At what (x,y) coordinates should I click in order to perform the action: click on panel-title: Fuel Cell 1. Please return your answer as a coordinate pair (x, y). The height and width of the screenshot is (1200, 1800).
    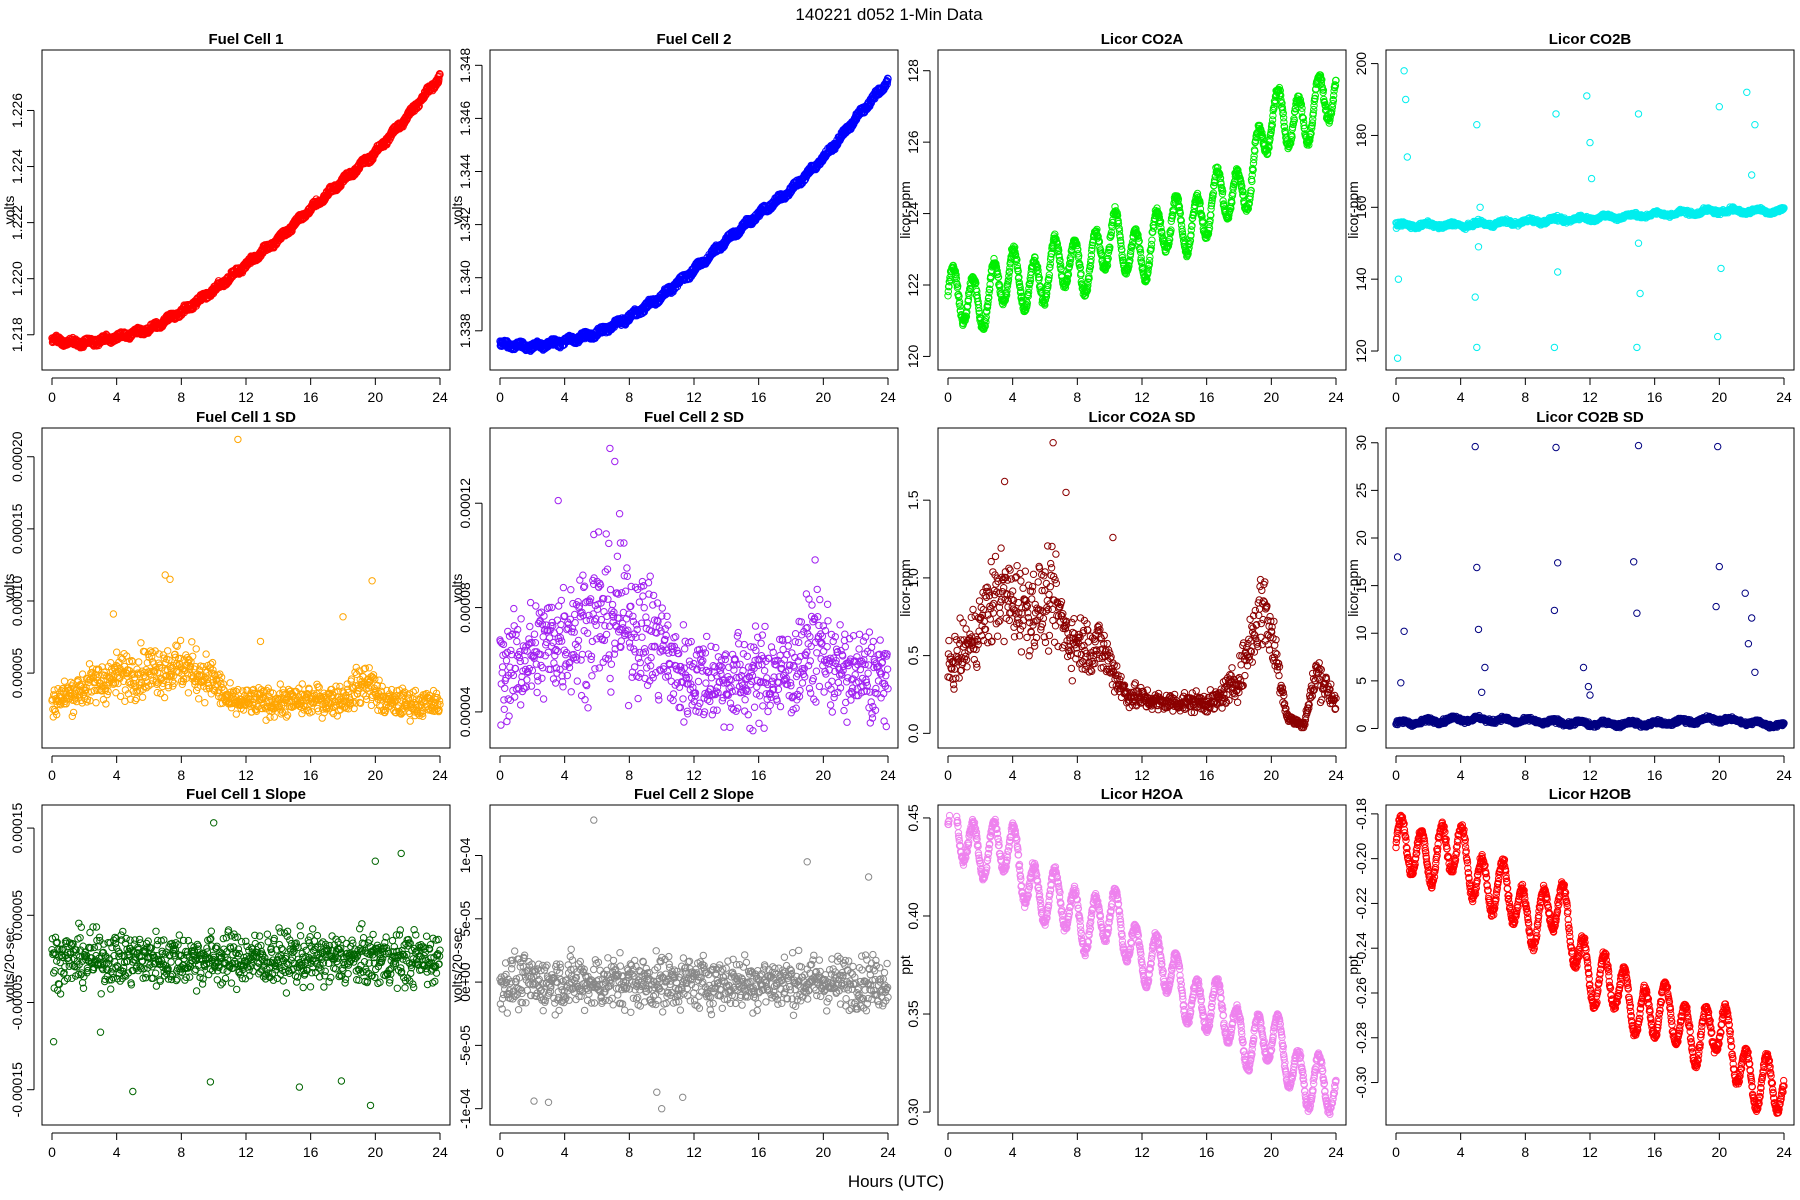
    Looking at the image, I should click on (245, 39).